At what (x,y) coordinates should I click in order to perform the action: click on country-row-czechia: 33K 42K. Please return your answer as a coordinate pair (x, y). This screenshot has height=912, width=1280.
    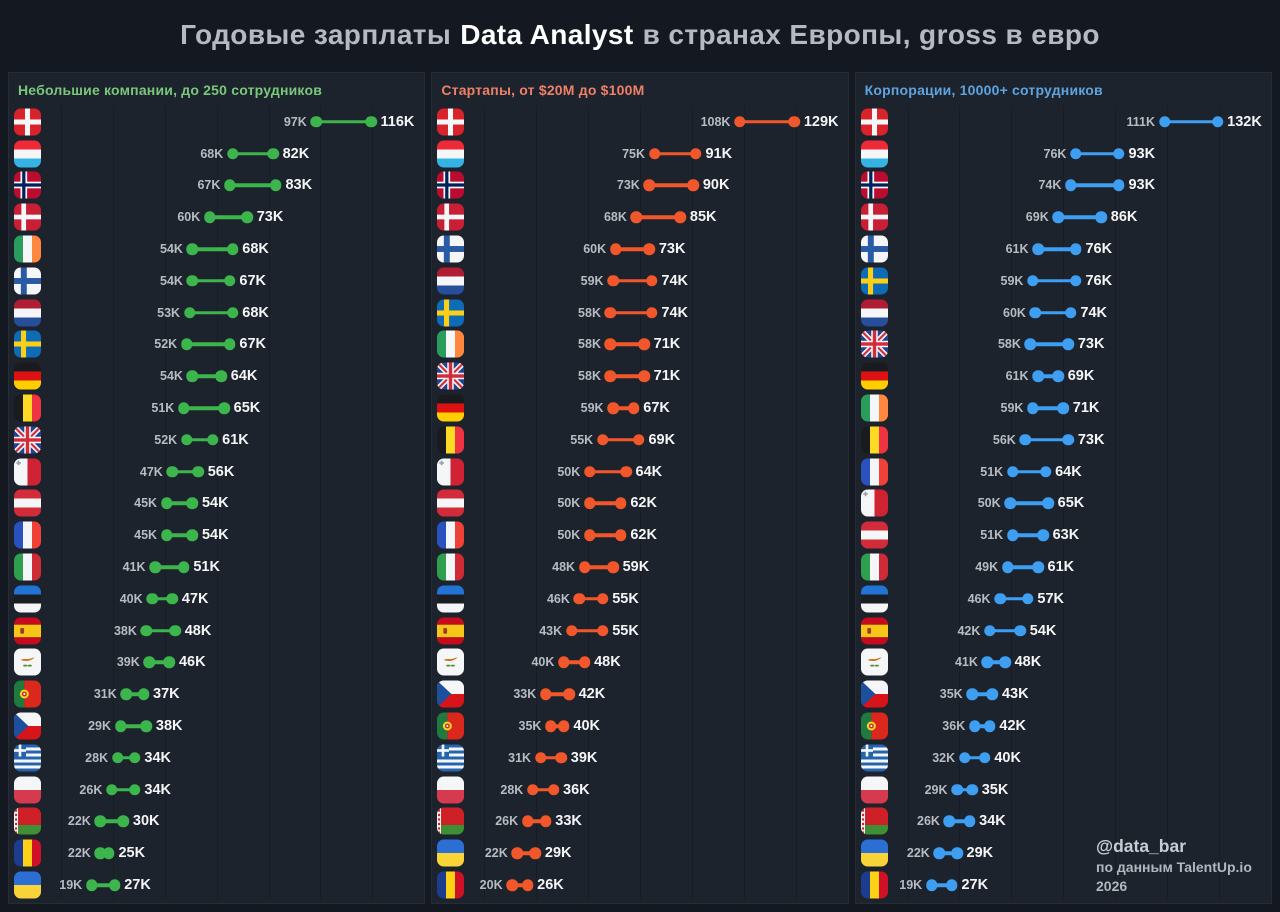
    Looking at the image, I should click on (639, 694).